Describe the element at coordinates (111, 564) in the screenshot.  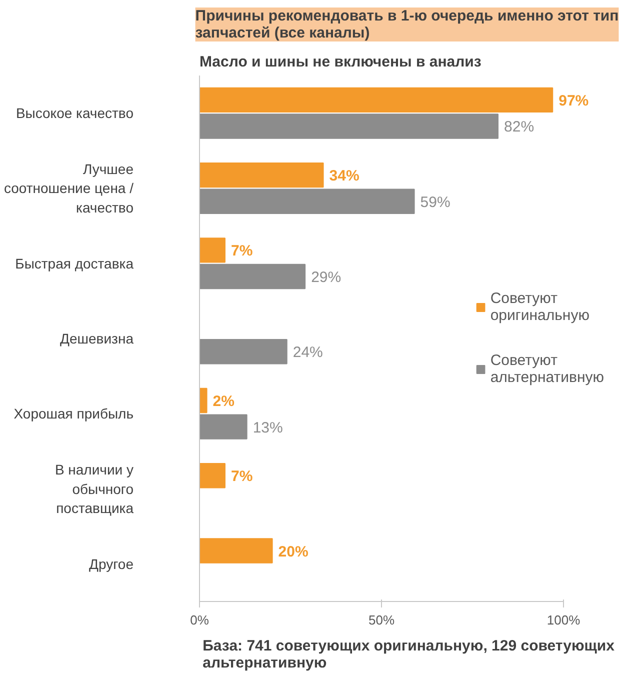
I see `y-tick-label: Другое` at that location.